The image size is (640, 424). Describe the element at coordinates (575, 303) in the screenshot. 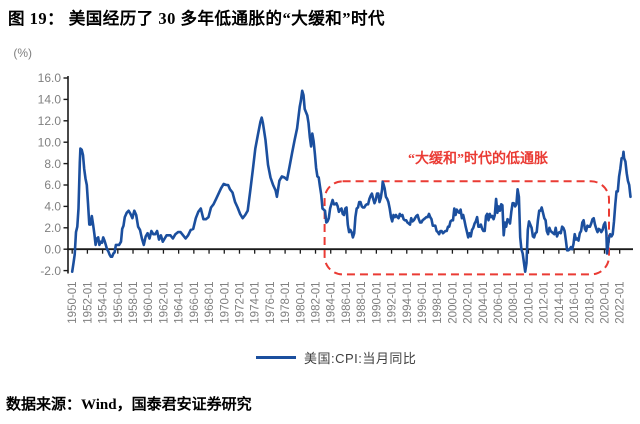

I see `svg-text: 2016-01` at that location.